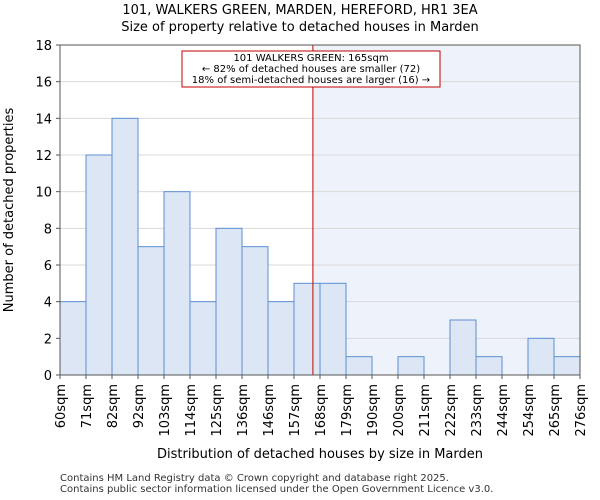 The width and height of the screenshot is (600, 500). What do you see at coordinates (581, 410) in the screenshot?
I see `x-tick-label: 276sqm` at bounding box center [581, 410].